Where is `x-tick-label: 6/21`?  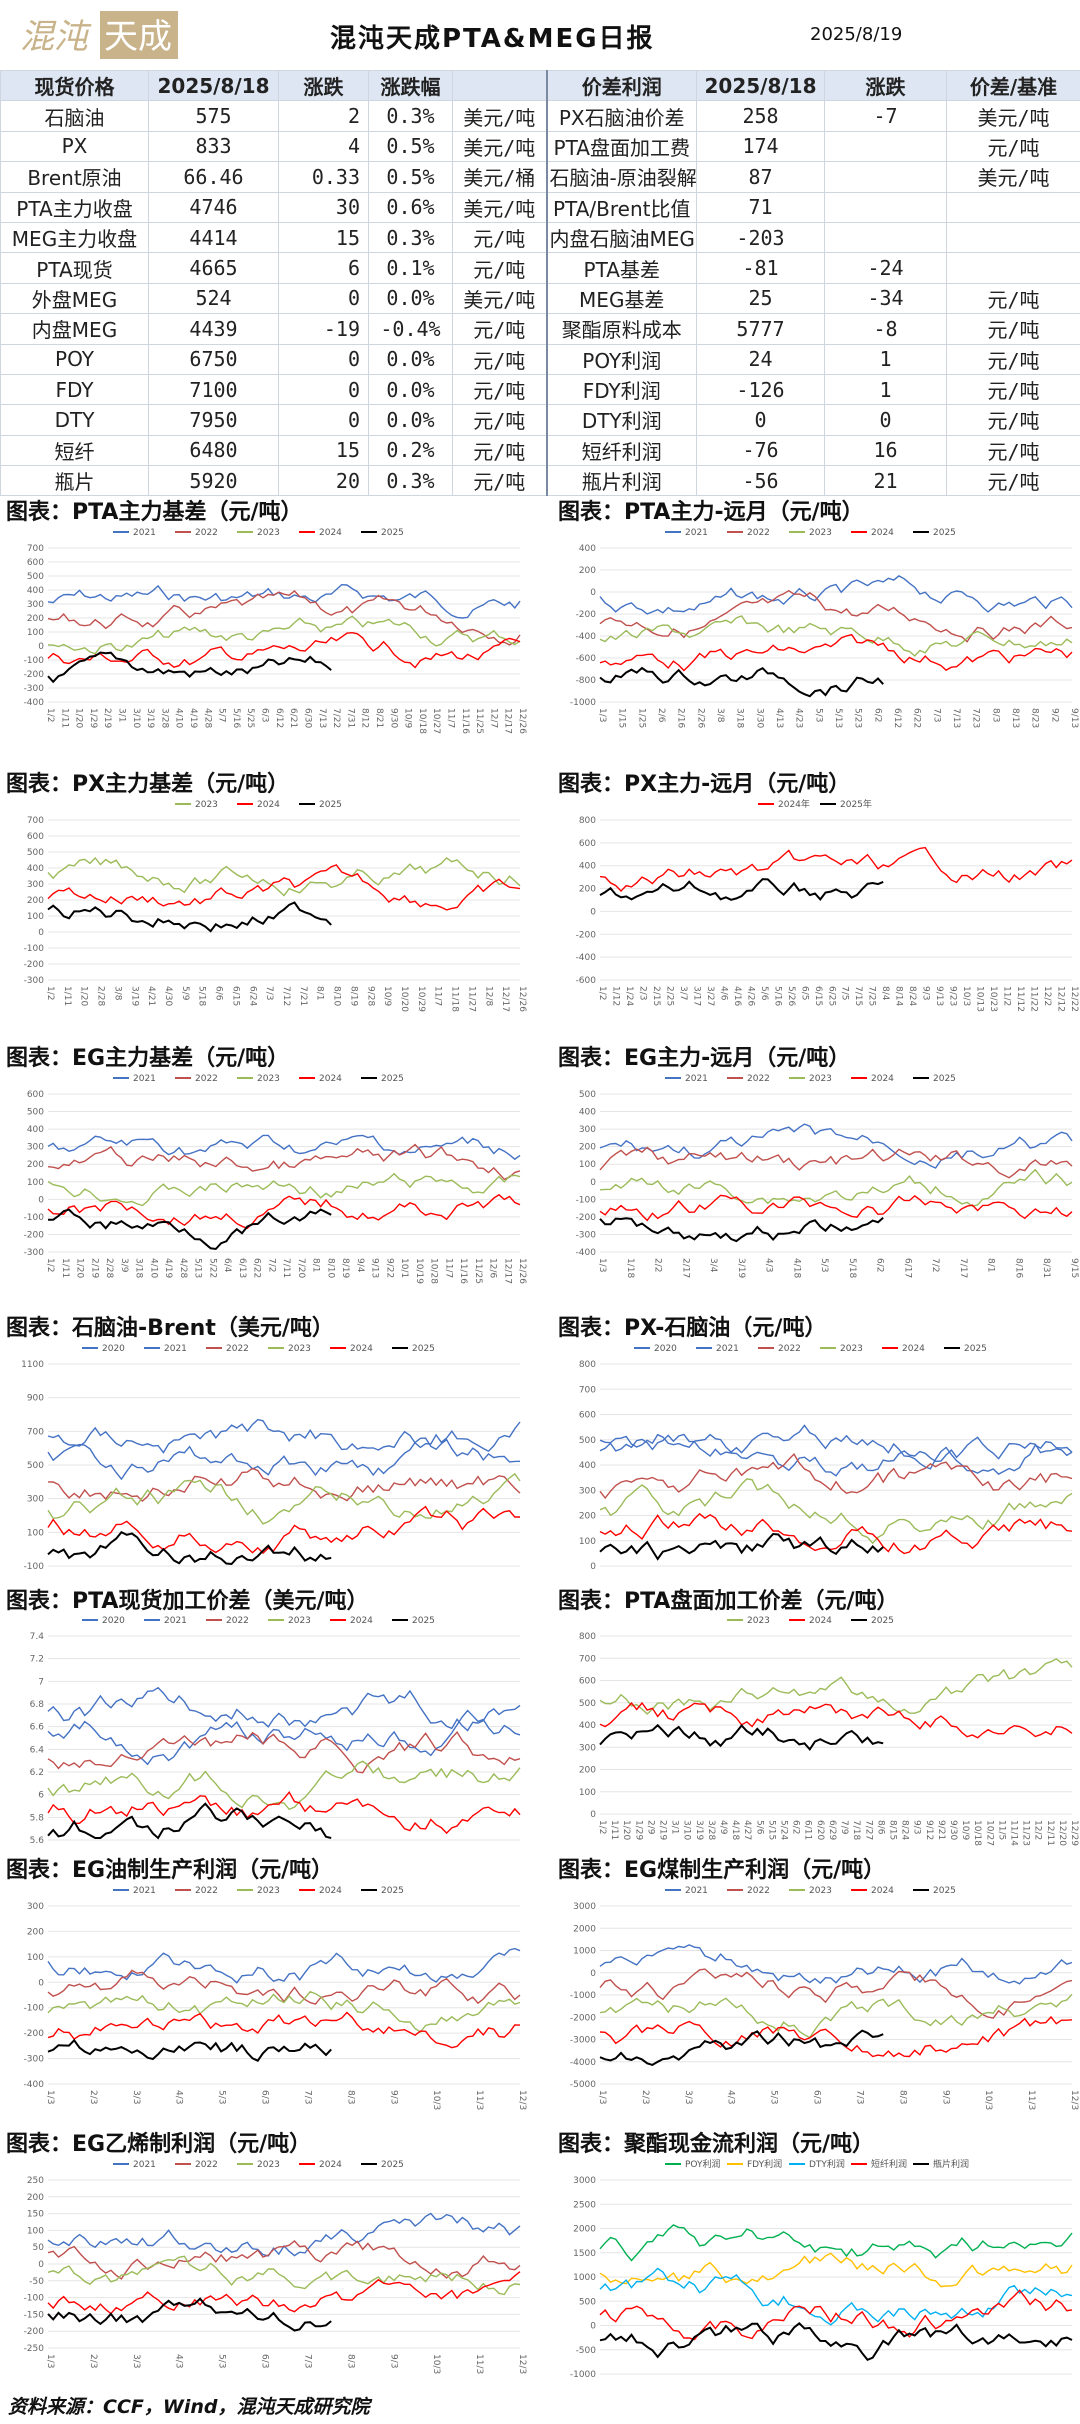 x-tick-label: 6/21 is located at coordinates (293, 718).